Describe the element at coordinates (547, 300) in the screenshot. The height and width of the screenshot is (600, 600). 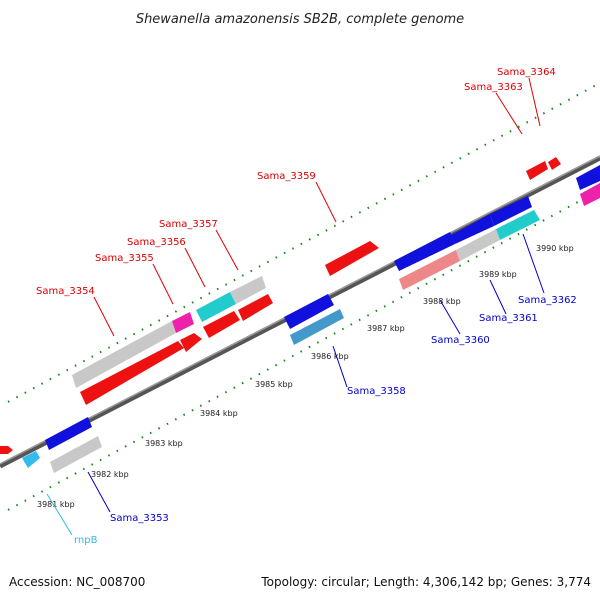
I see `gene-label-sama-3362: Sama_3362` at that location.